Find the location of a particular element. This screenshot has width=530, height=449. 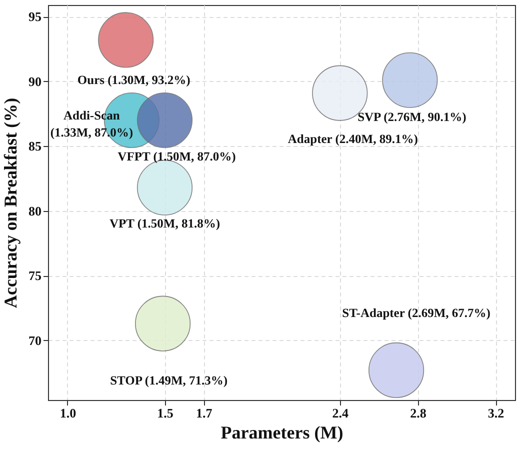

y-tick-label: 75 is located at coordinates (35, 276).